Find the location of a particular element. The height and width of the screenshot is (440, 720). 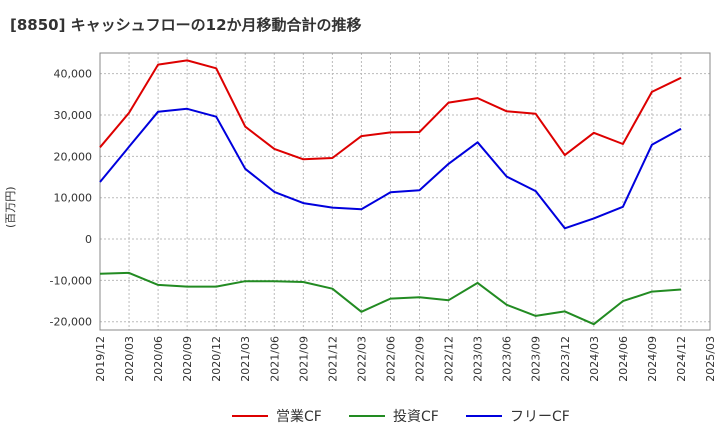

x-tick-label: 2024/06 is located at coordinates (623, 359).